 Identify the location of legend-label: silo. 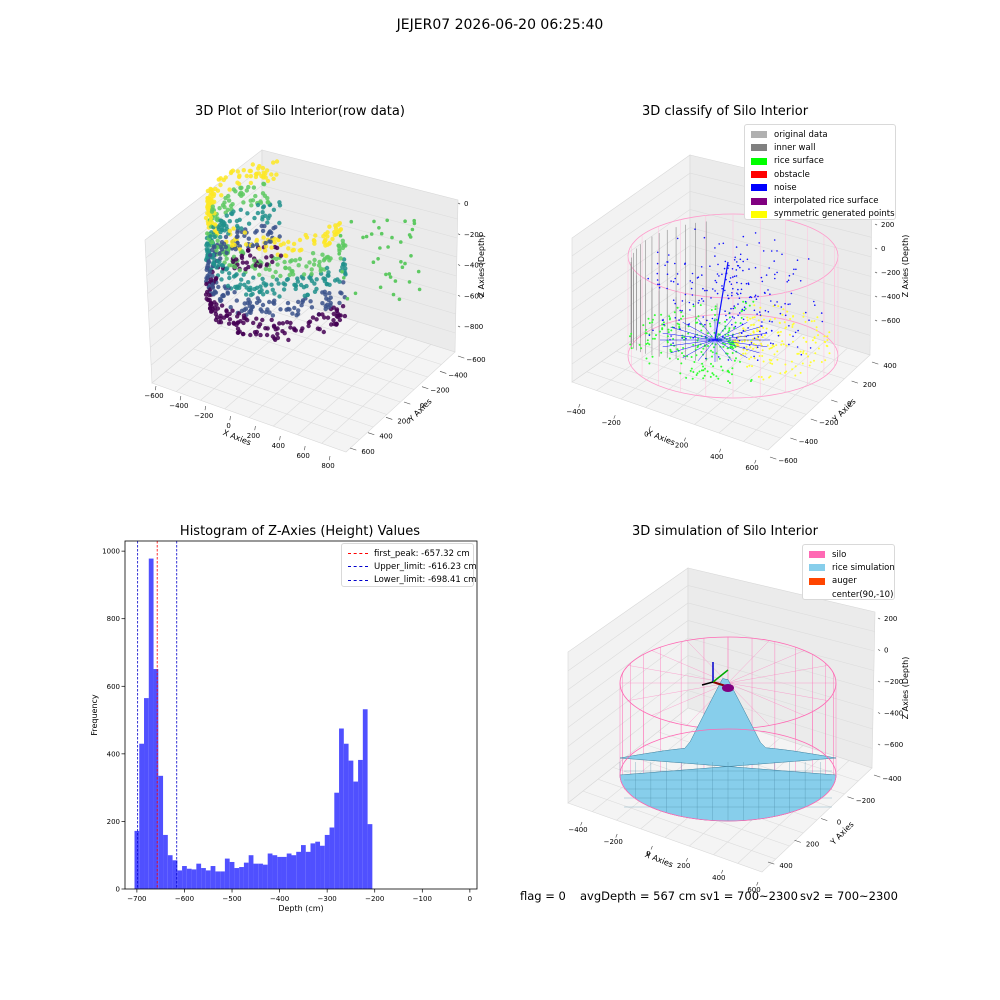
(839, 554).